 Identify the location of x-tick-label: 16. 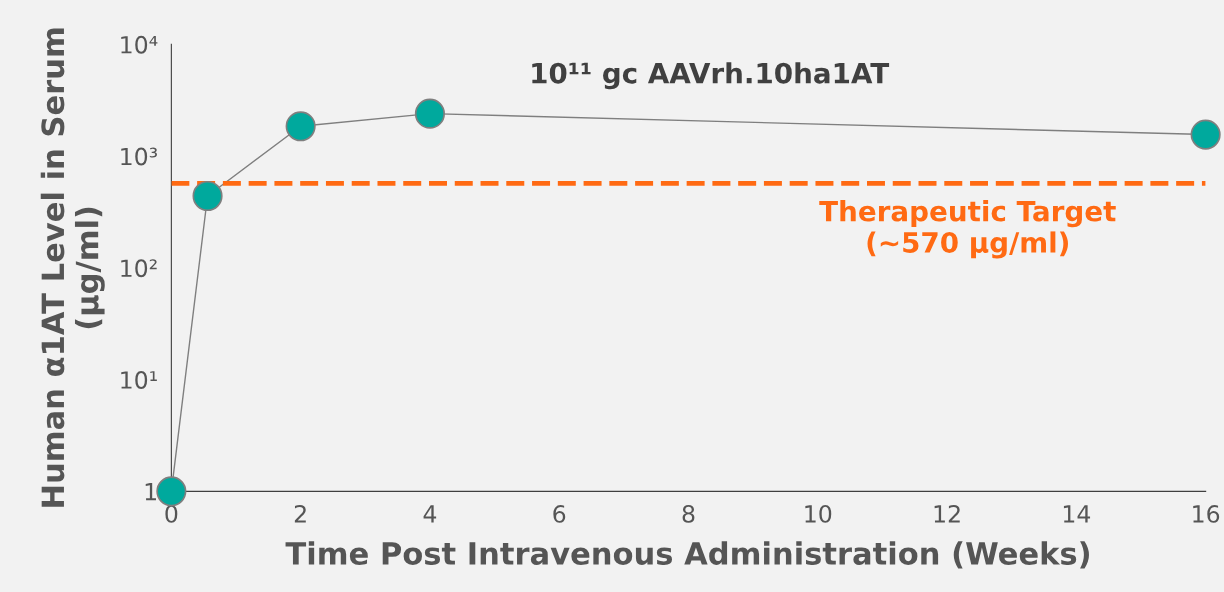
(1206, 513).